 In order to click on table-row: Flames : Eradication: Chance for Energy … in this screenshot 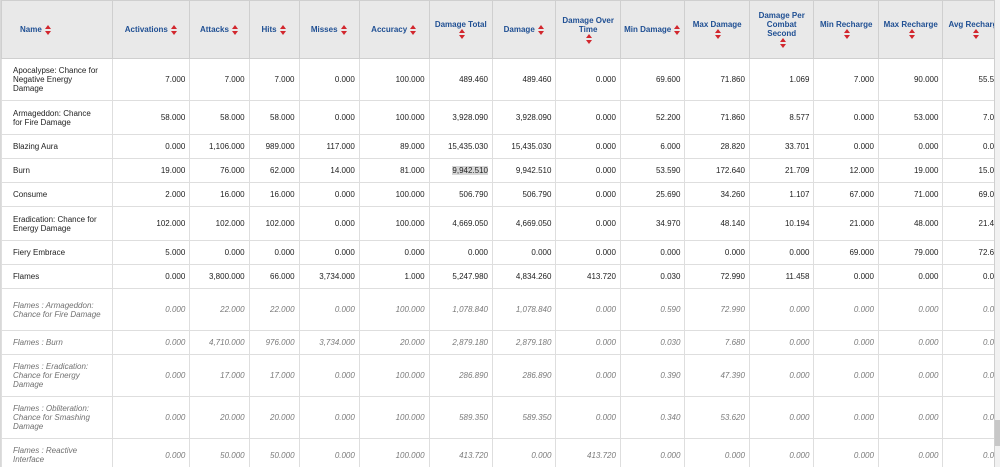, I will do `click(499, 375)`.